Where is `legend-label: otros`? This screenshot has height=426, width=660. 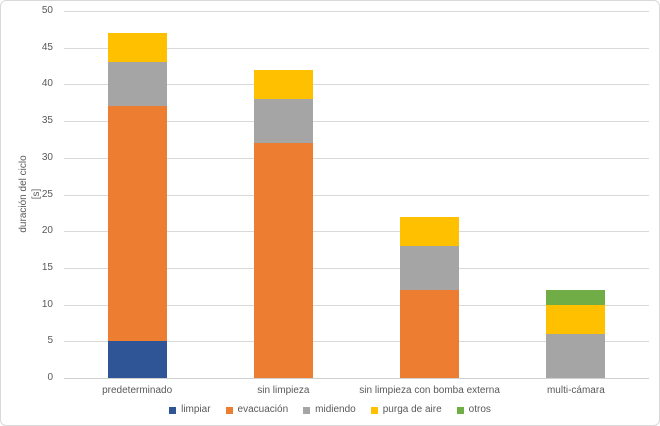
legend-label: otros is located at coordinates (479, 409).